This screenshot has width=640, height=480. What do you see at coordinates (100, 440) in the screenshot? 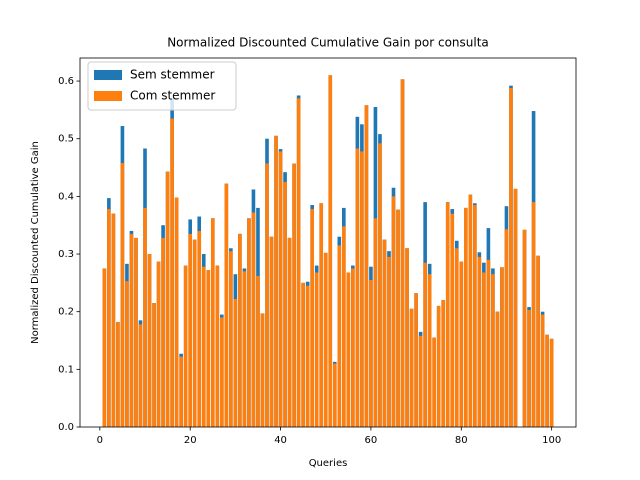
I see `x-tick-label: 0` at bounding box center [100, 440].